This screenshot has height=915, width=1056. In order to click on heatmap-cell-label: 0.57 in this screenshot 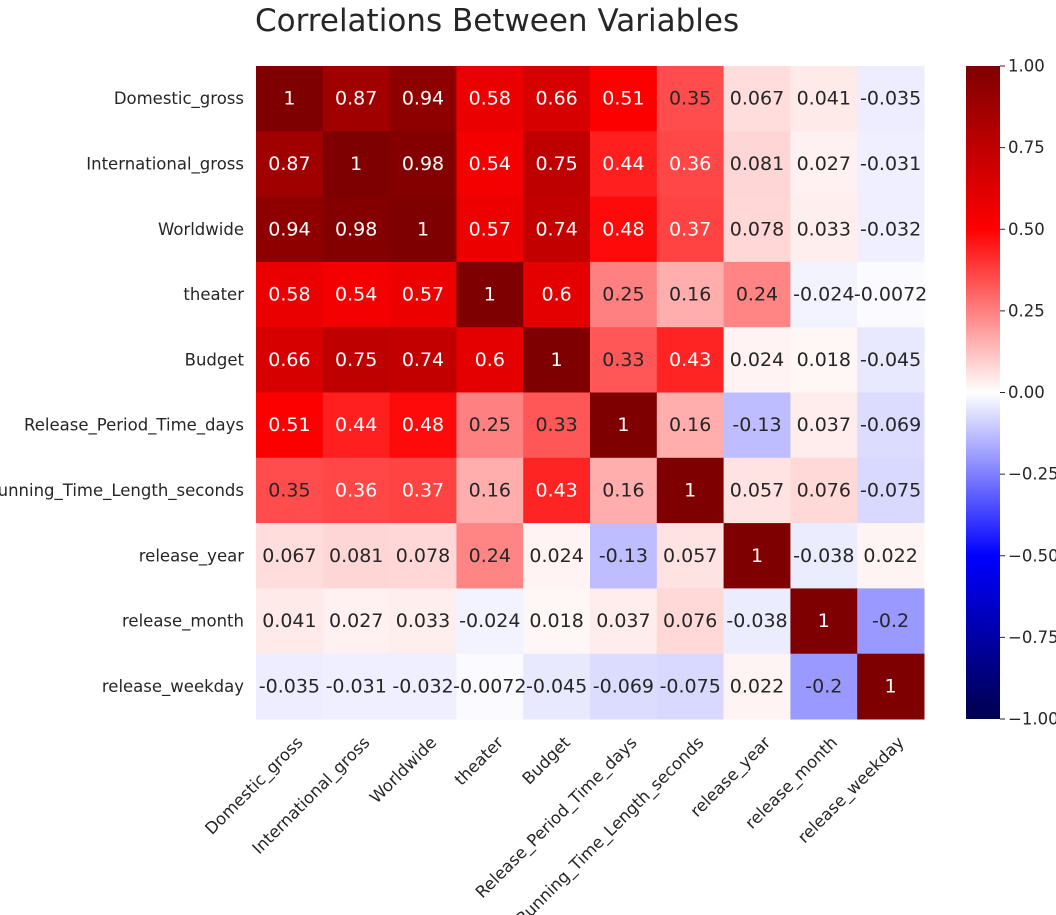, I will do `click(490, 229)`.